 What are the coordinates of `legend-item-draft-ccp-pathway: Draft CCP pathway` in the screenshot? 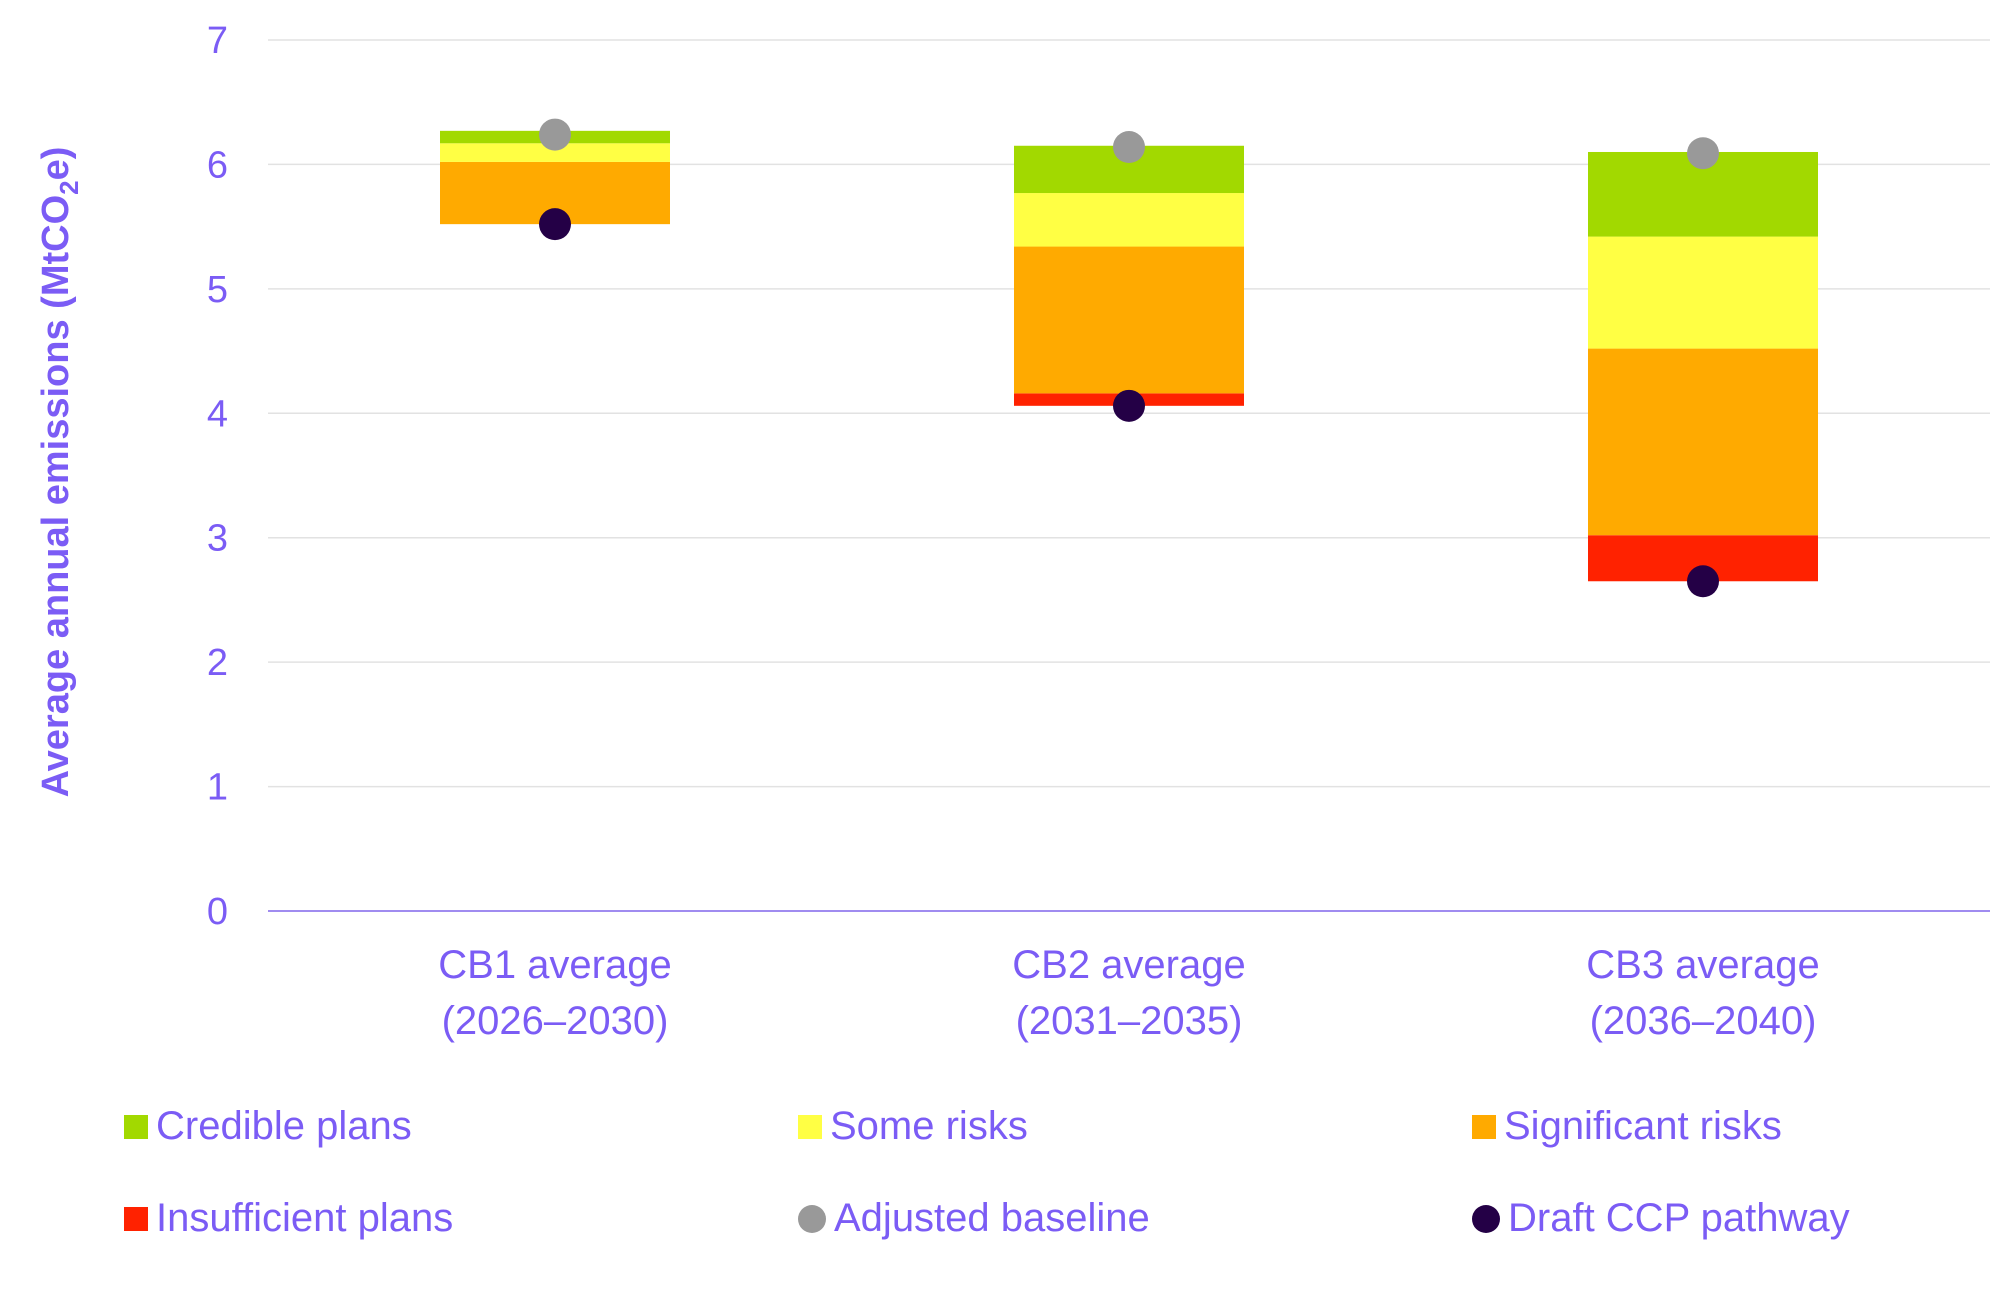 It's located at (1661, 1218).